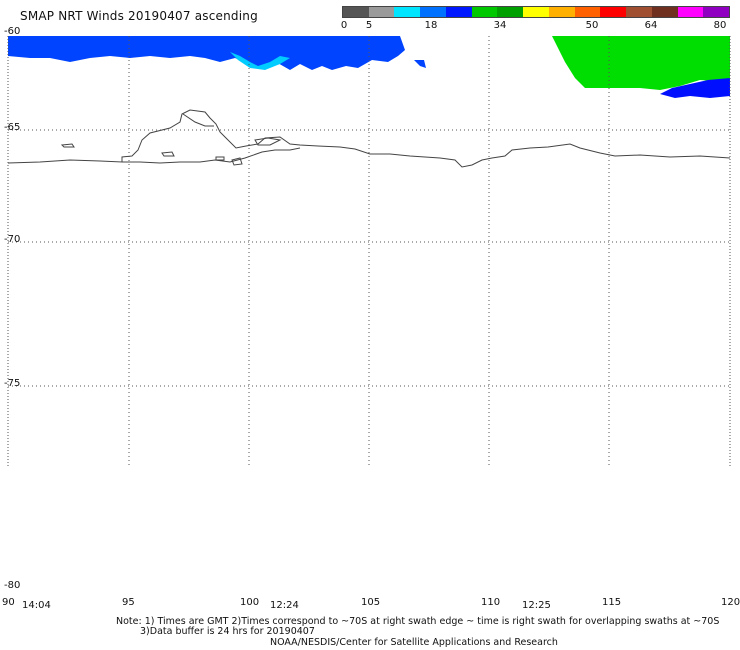 The height and width of the screenshot is (650, 740). Describe the element at coordinates (651, 25) in the screenshot. I see `colorbar-tick-label: 64` at that location.